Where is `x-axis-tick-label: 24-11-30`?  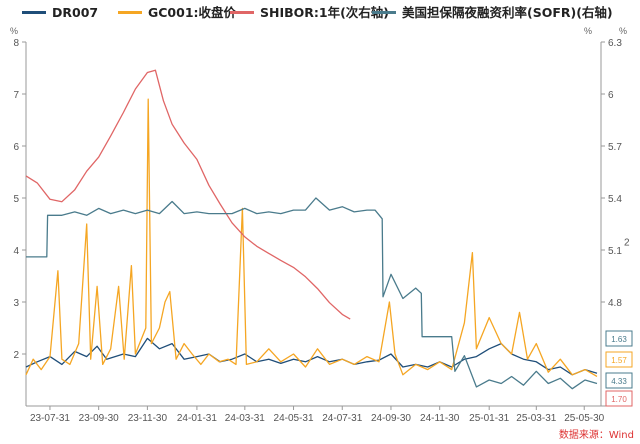
x-axis-tick-label: 24-11-30 is located at coordinates (440, 418).